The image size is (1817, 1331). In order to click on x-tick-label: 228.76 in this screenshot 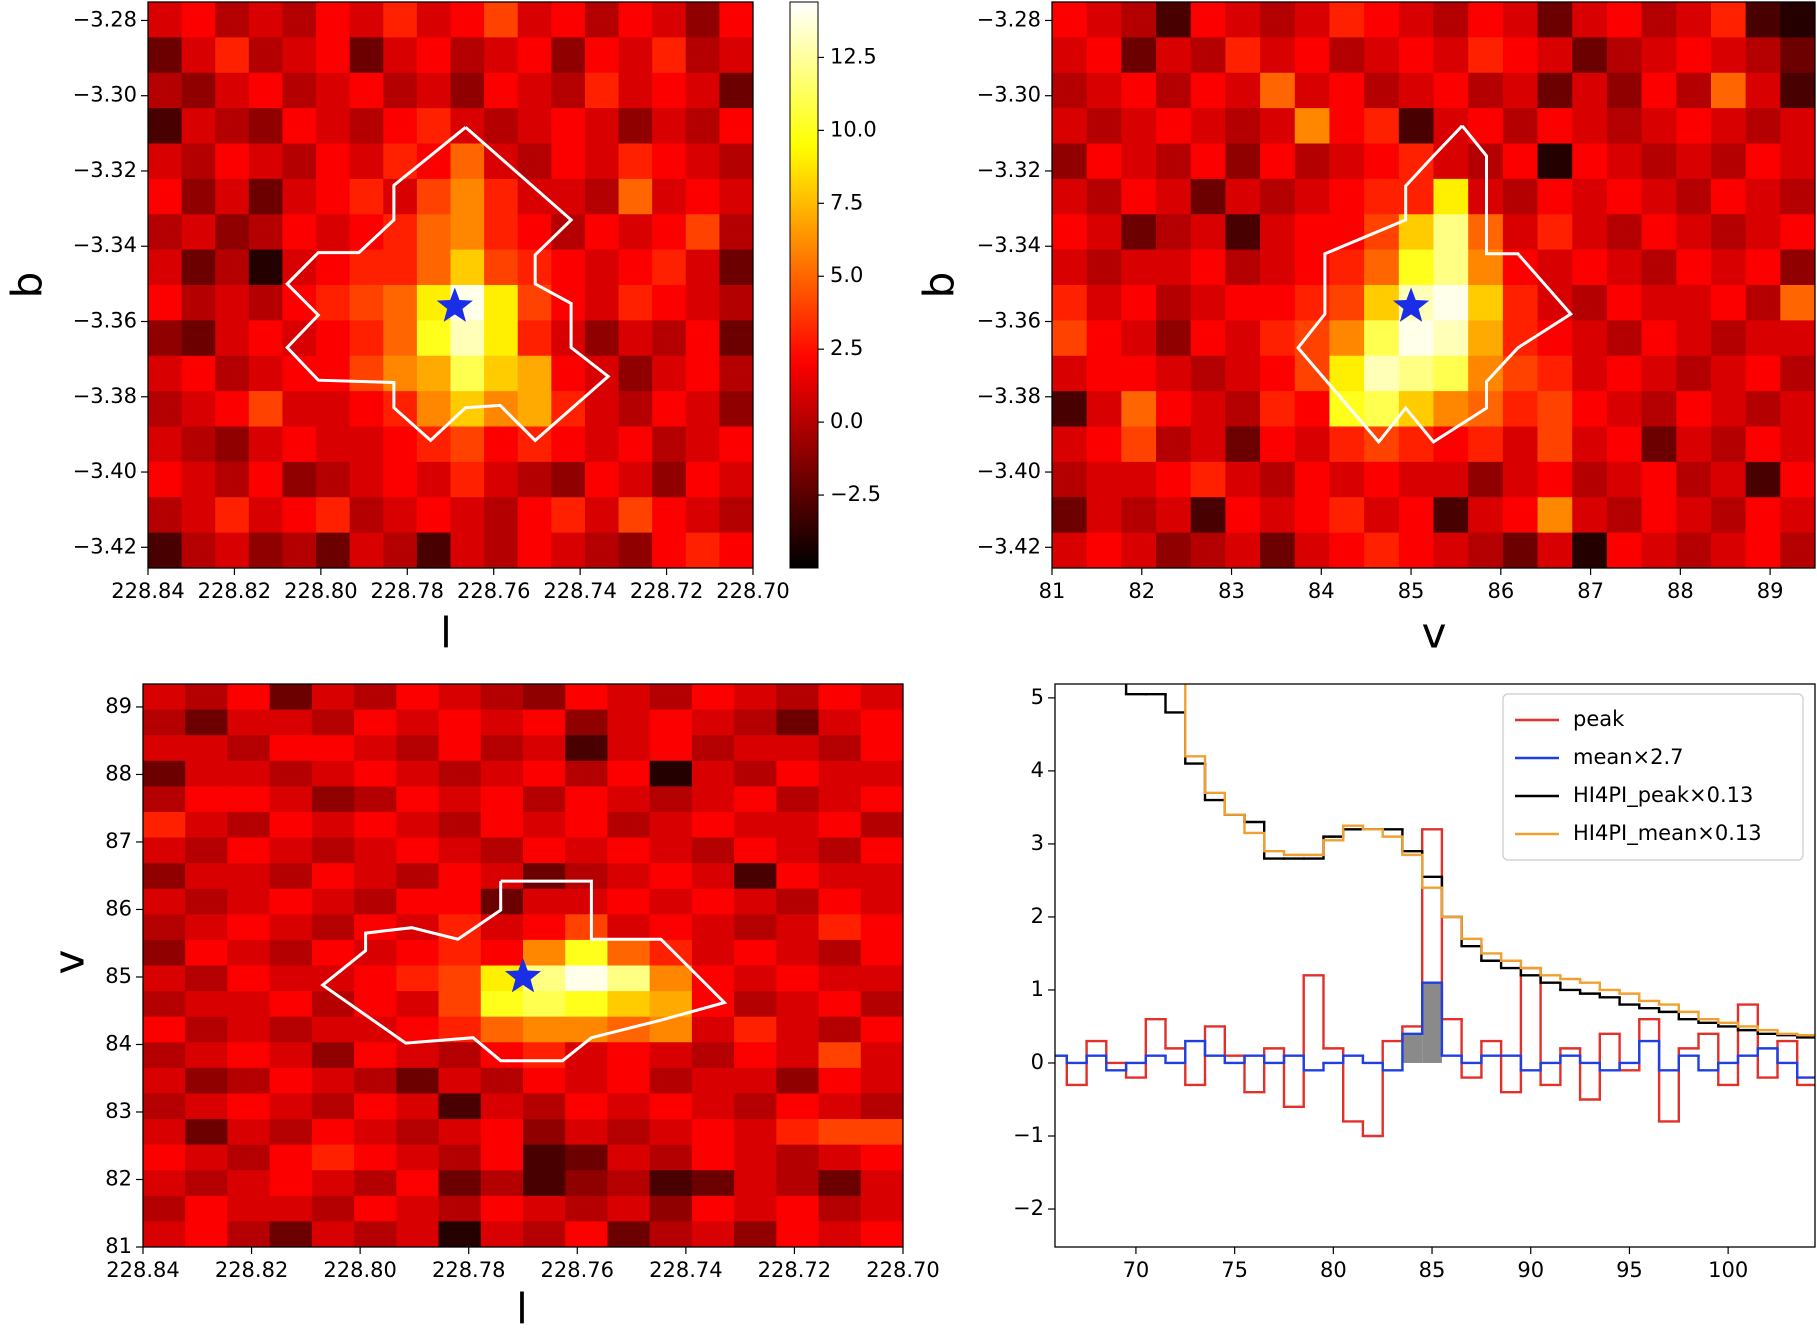, I will do `click(493, 591)`.